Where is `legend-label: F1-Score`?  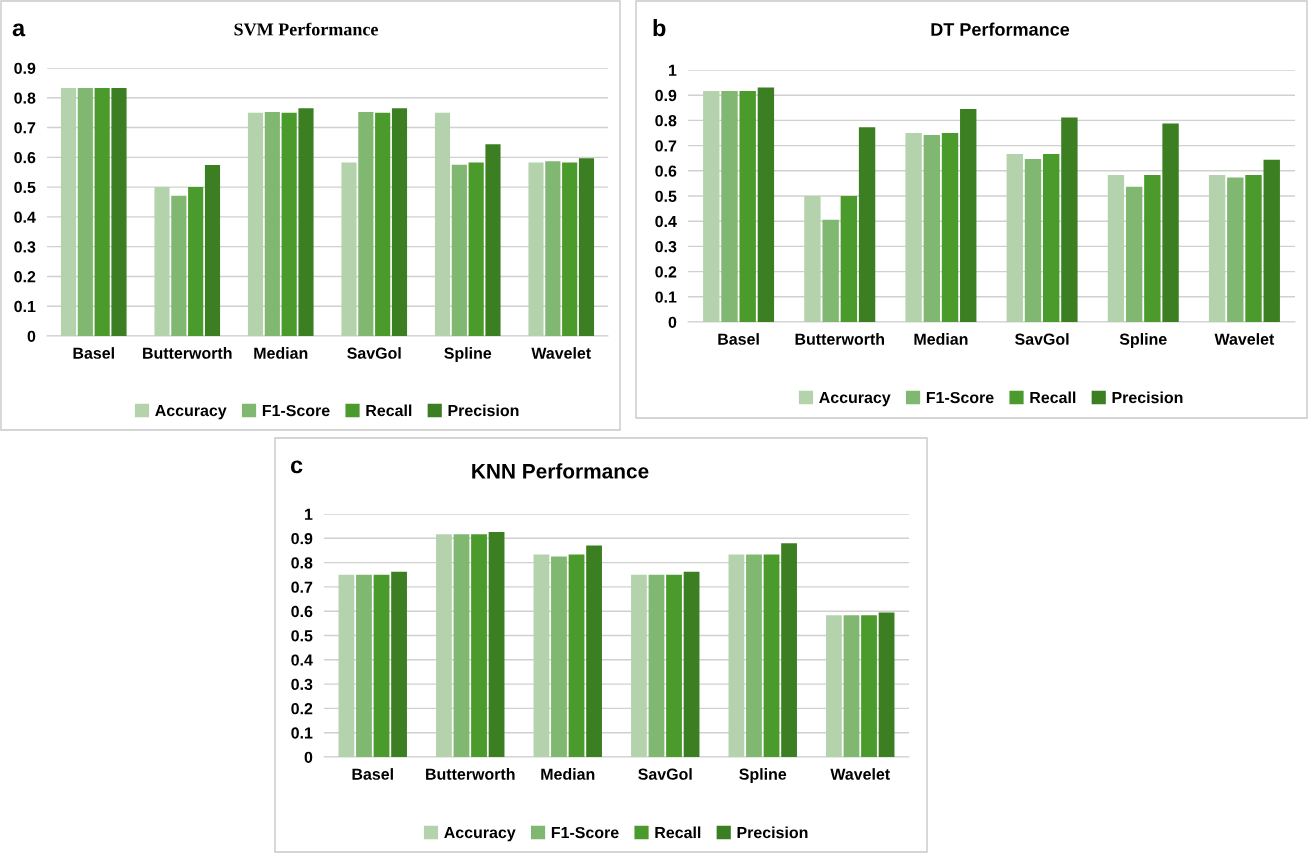 legend-label: F1-Score is located at coordinates (296, 410).